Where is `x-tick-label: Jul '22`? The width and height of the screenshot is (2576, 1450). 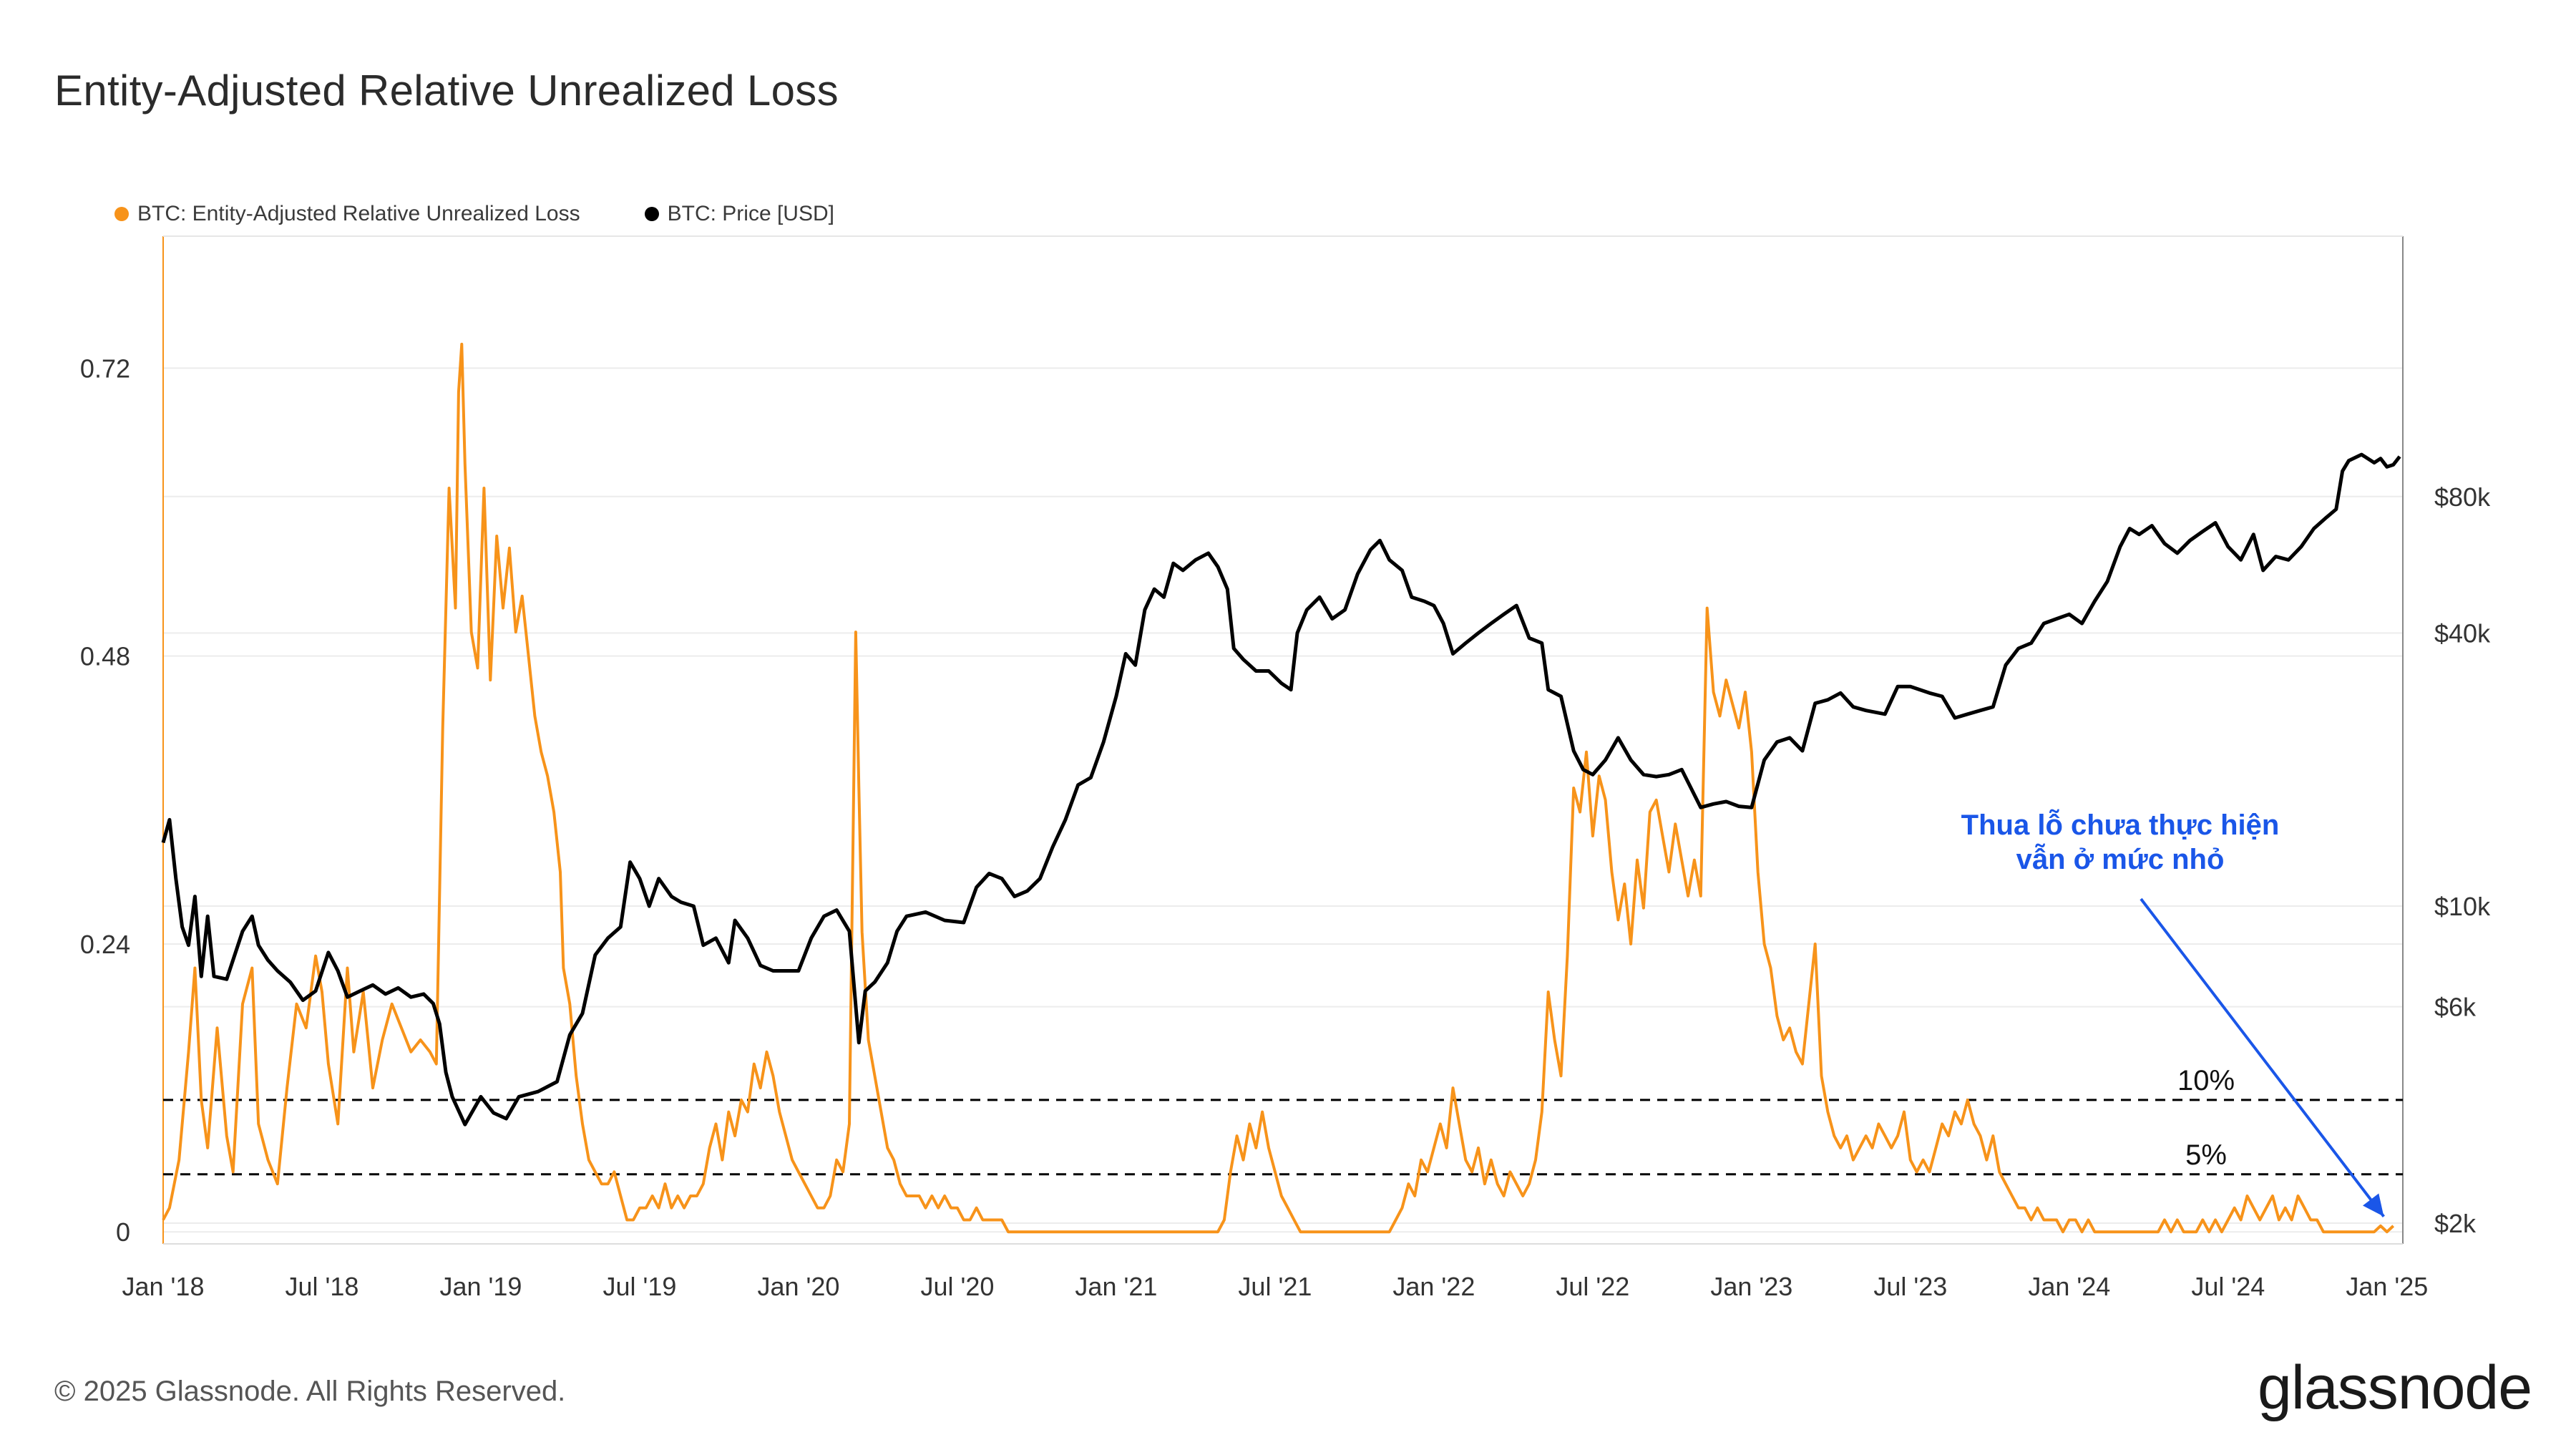
x-tick-label: Jul '22 is located at coordinates (1592, 1286).